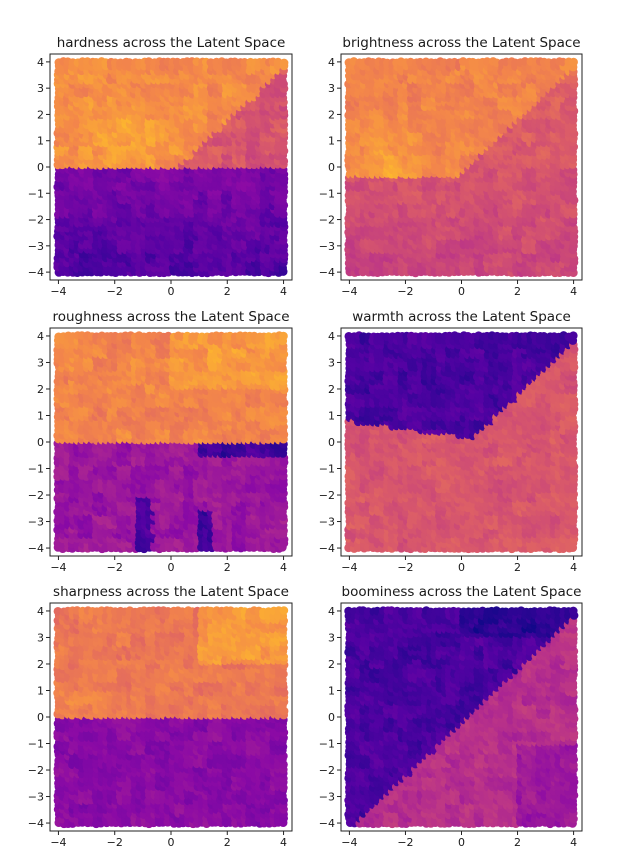 The width and height of the screenshot is (623, 868). Describe the element at coordinates (461, 43) in the screenshot. I see `subplot-title: brightness across the Latent Space` at that location.